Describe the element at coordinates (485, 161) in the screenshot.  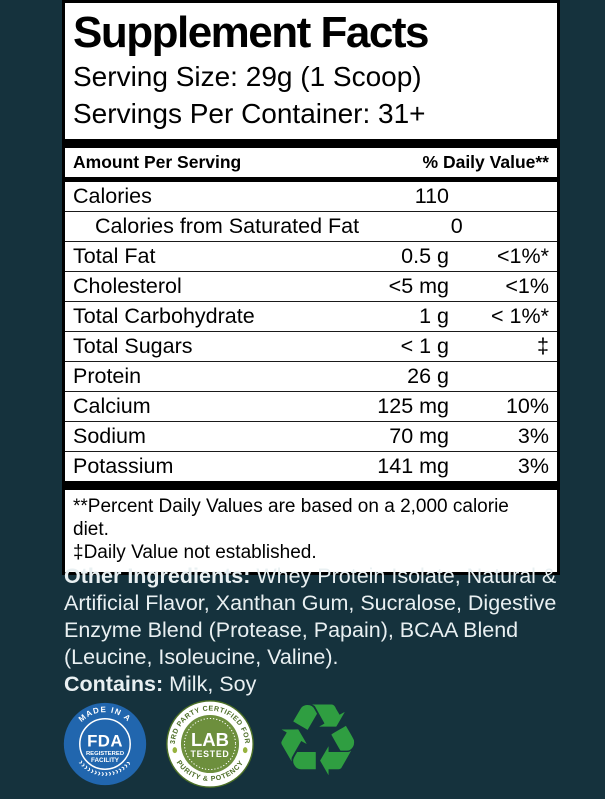
I see `header-daily-value: % Daily Value**` at that location.